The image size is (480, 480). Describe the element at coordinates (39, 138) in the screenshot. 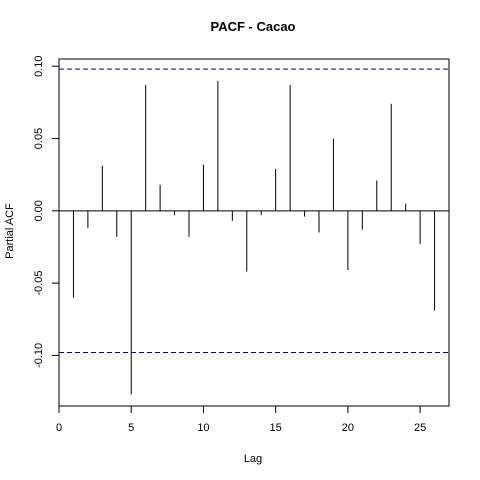

I see `y-tick-label: 0.05` at that location.